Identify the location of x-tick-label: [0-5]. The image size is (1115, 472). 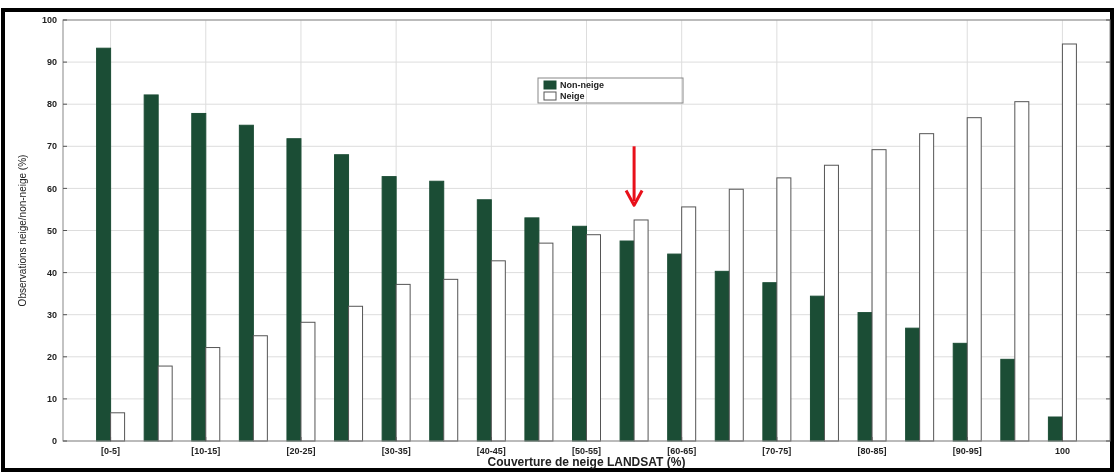
(111, 451).